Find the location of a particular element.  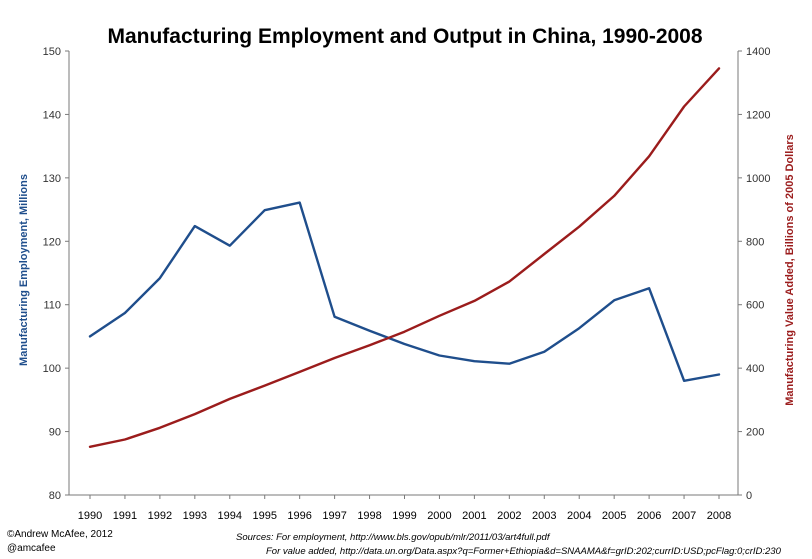

x-tick-label: 2002 is located at coordinates (509, 516).